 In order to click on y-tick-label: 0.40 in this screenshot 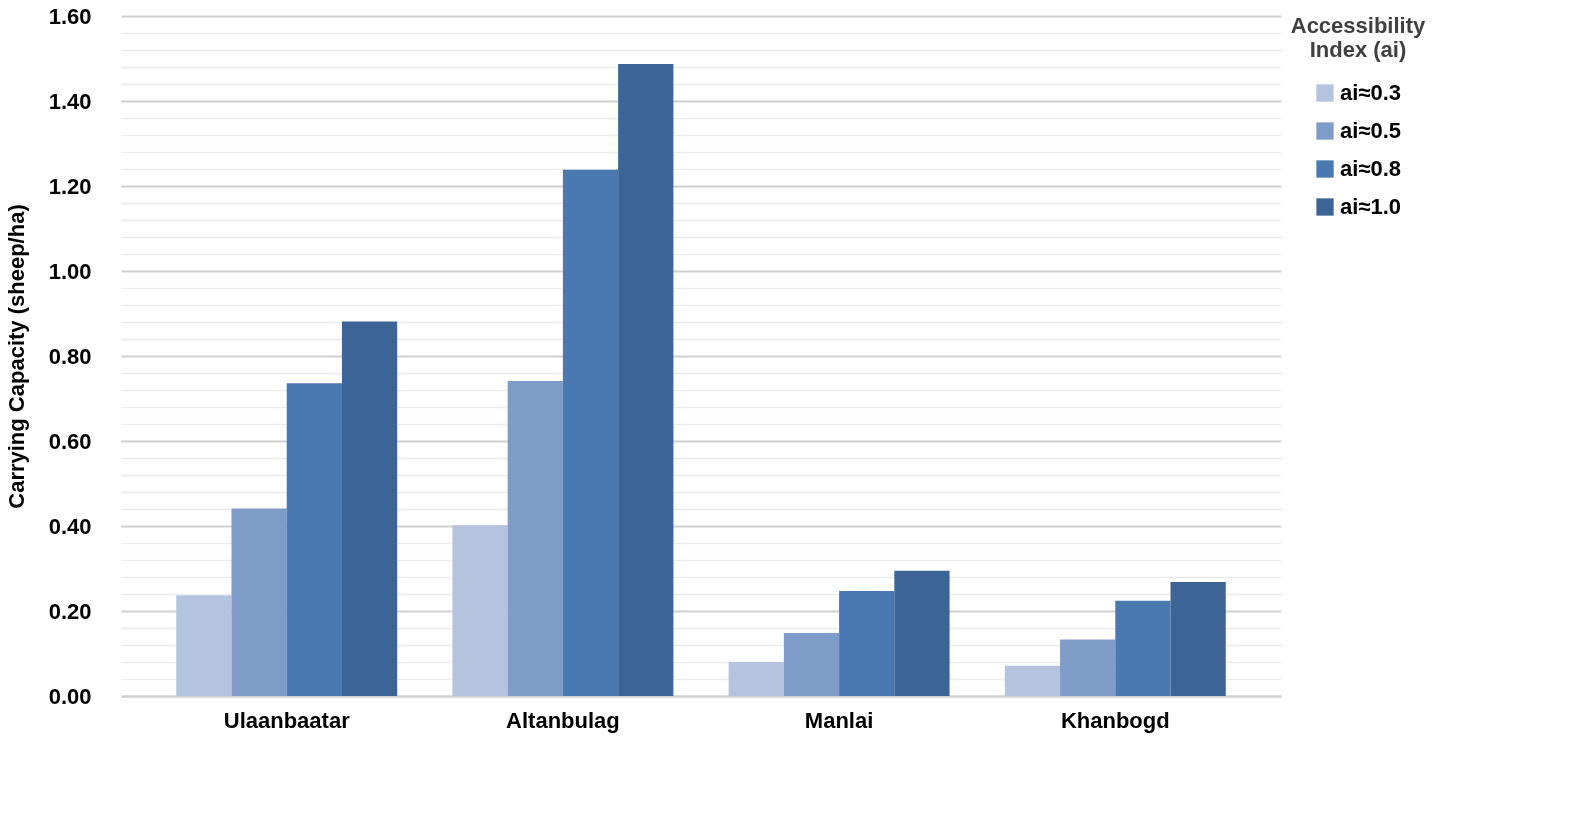, I will do `click(70, 526)`.